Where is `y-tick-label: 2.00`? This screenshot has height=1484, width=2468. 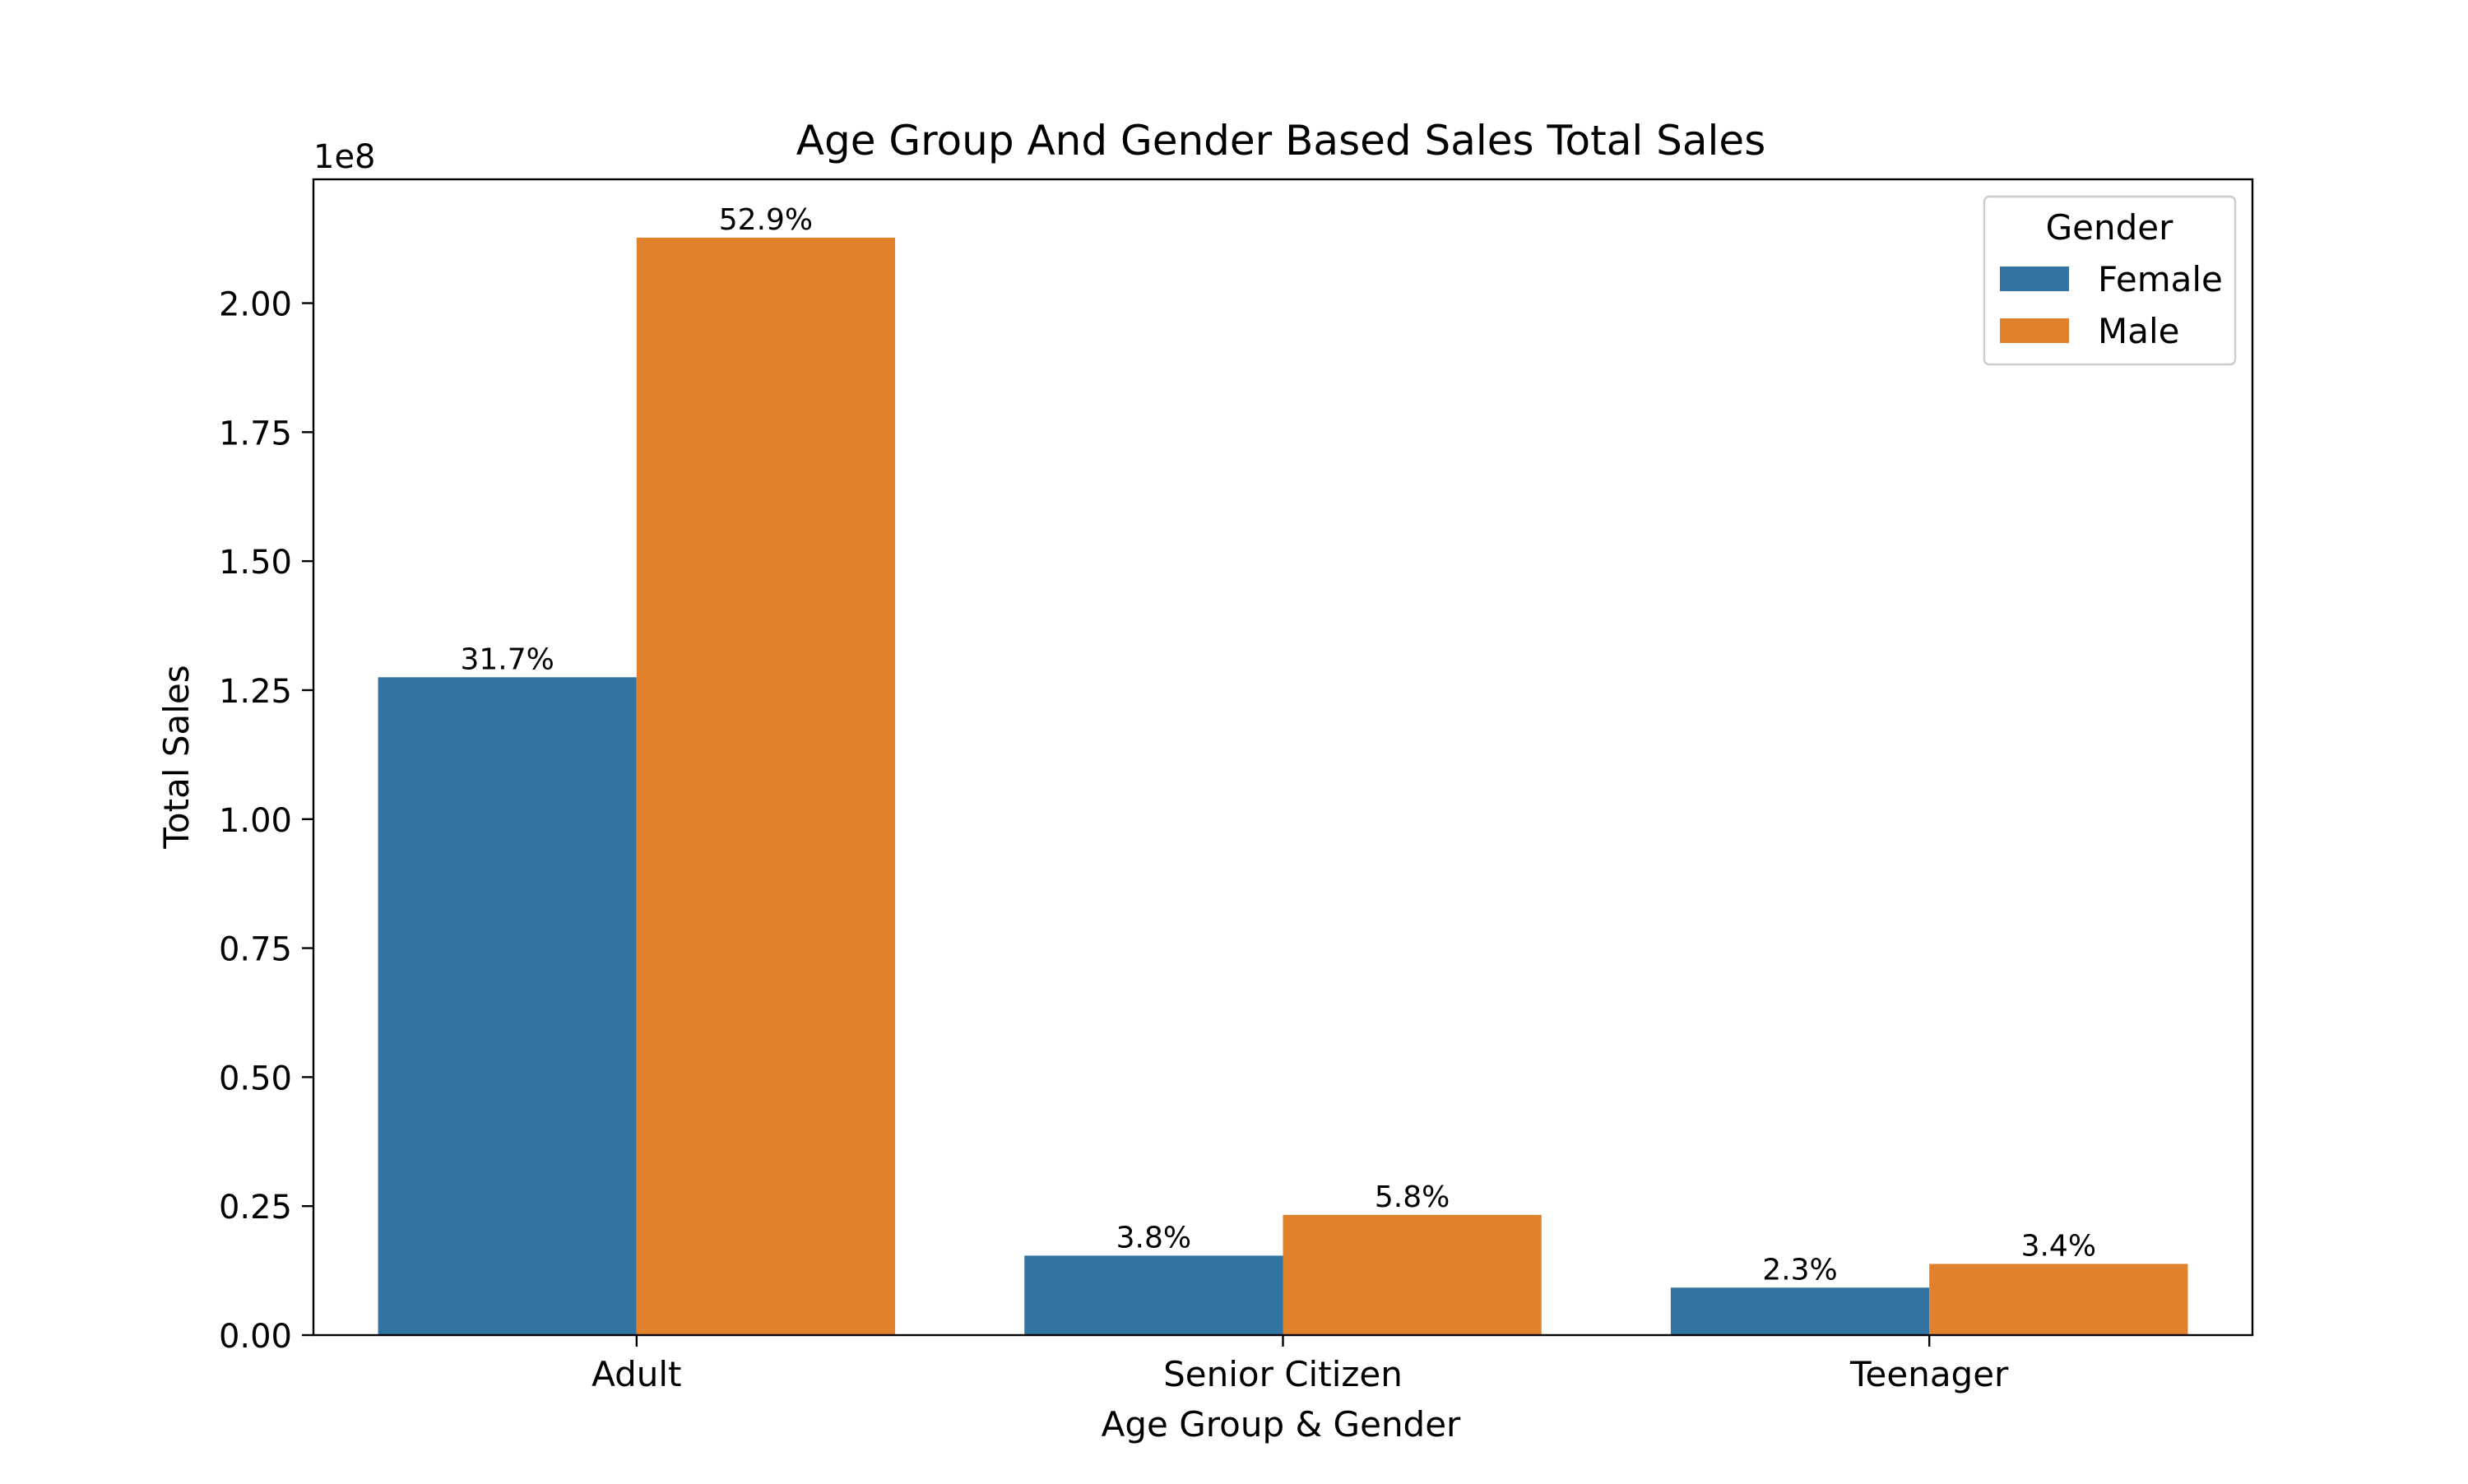
y-tick-label: 2.00 is located at coordinates (255, 305).